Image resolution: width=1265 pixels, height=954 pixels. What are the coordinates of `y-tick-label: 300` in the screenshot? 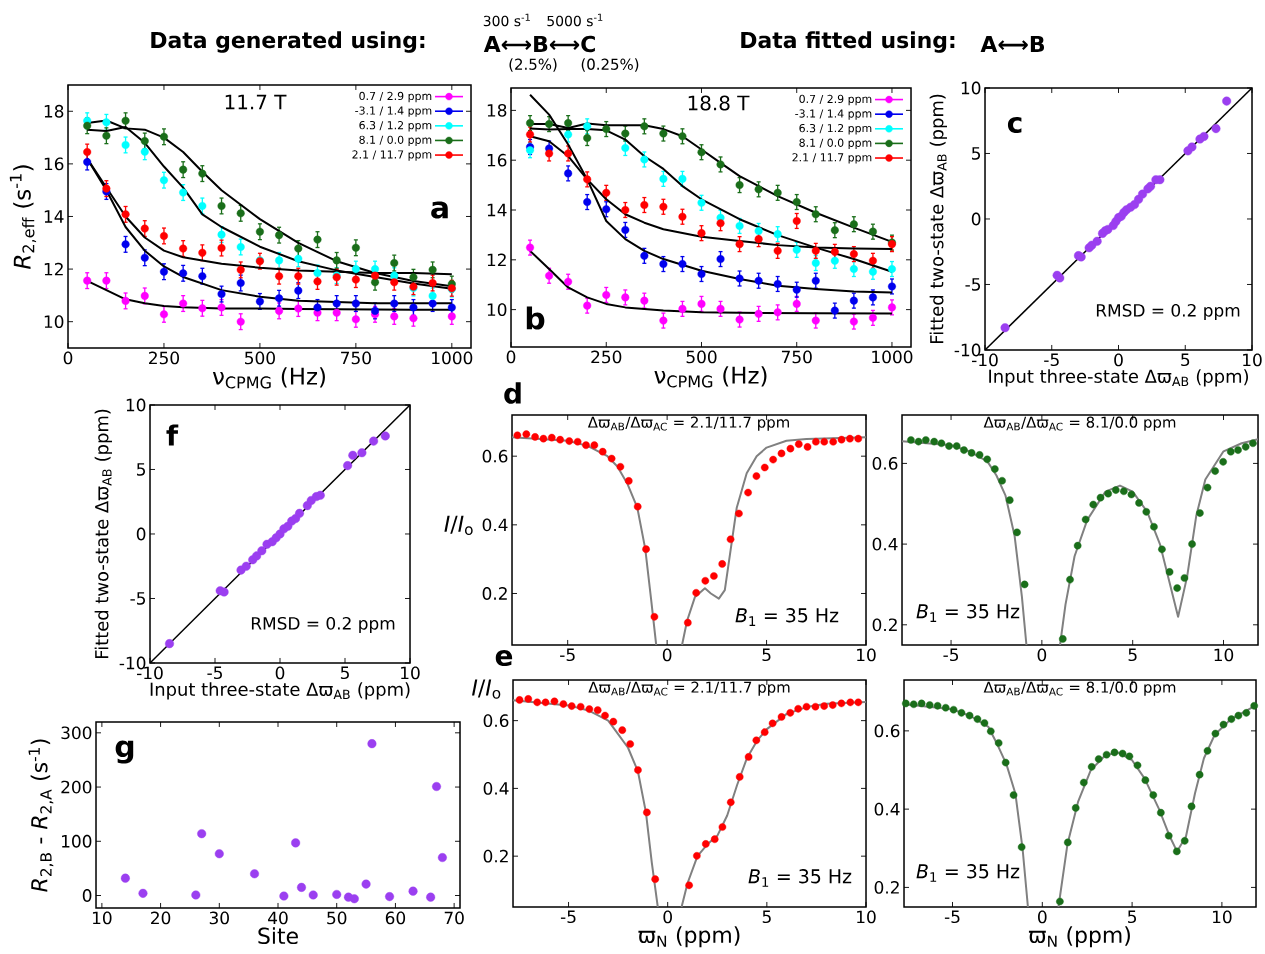 It's located at (76, 733).